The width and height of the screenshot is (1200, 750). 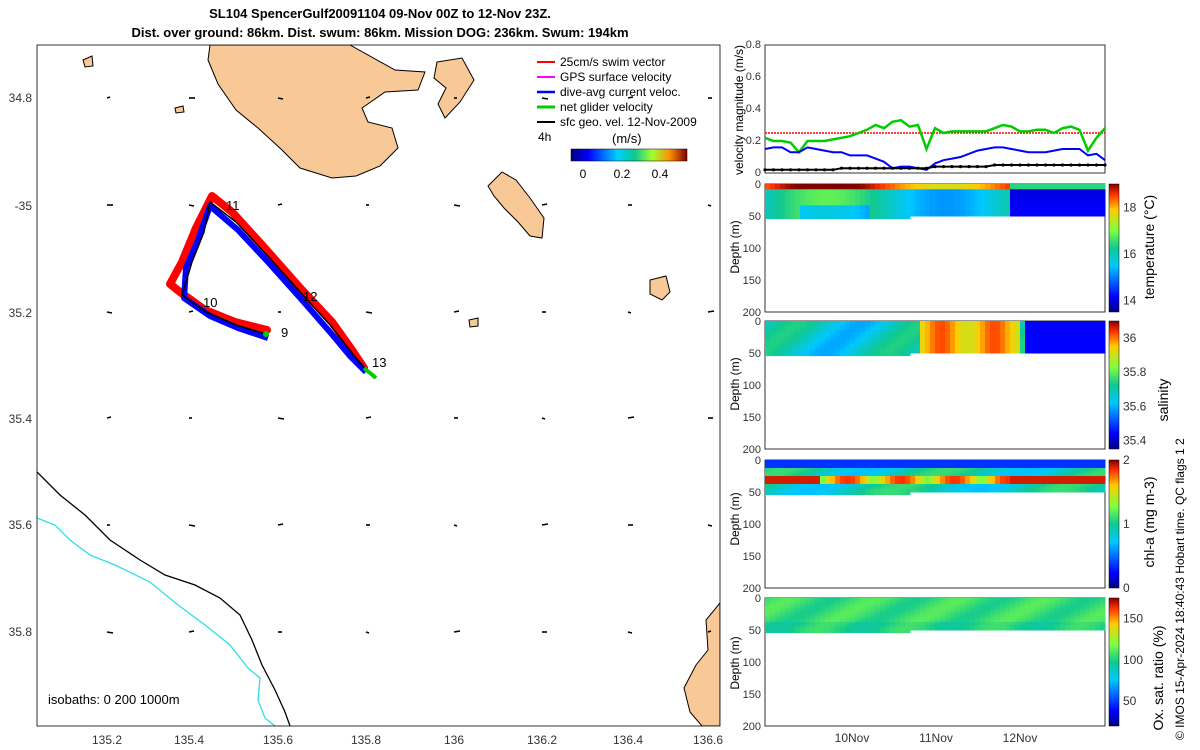 I want to click on section-depth-tick: 200, so click(x=752, y=589).